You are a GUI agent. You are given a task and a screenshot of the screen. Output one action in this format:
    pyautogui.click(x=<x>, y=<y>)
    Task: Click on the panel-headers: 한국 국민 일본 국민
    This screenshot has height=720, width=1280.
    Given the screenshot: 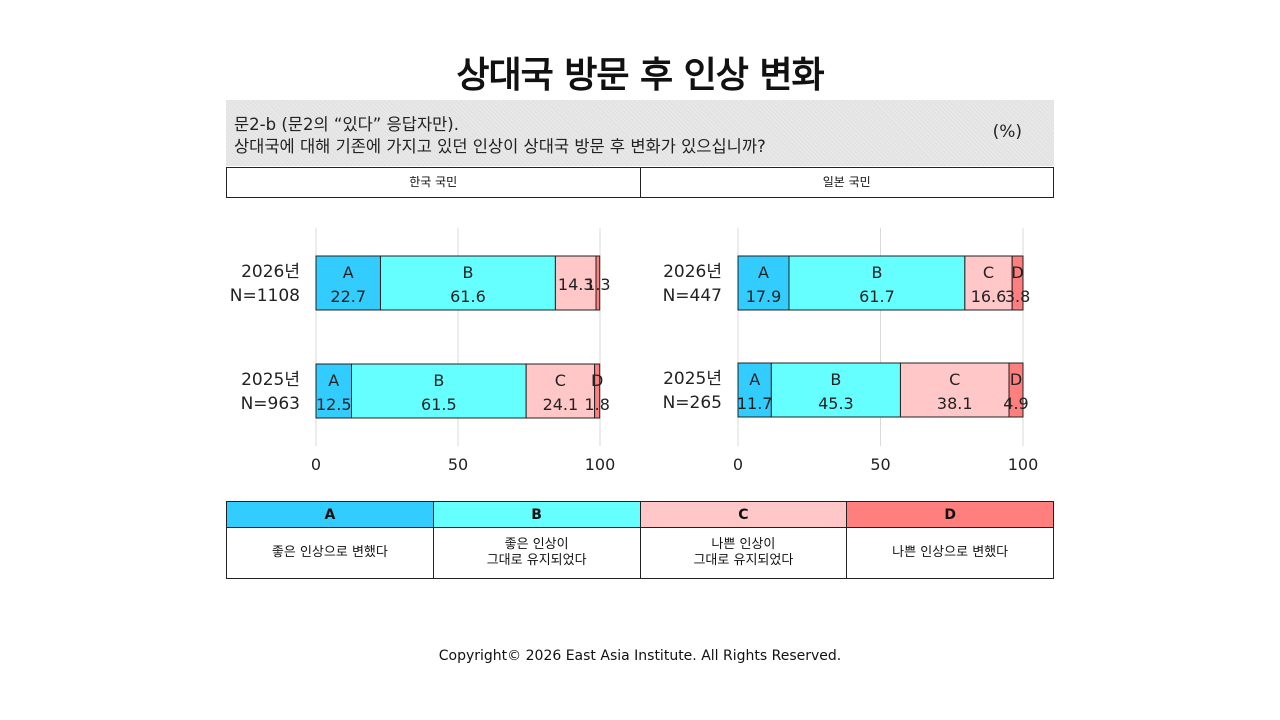 What is the action you would take?
    pyautogui.click(x=640, y=182)
    